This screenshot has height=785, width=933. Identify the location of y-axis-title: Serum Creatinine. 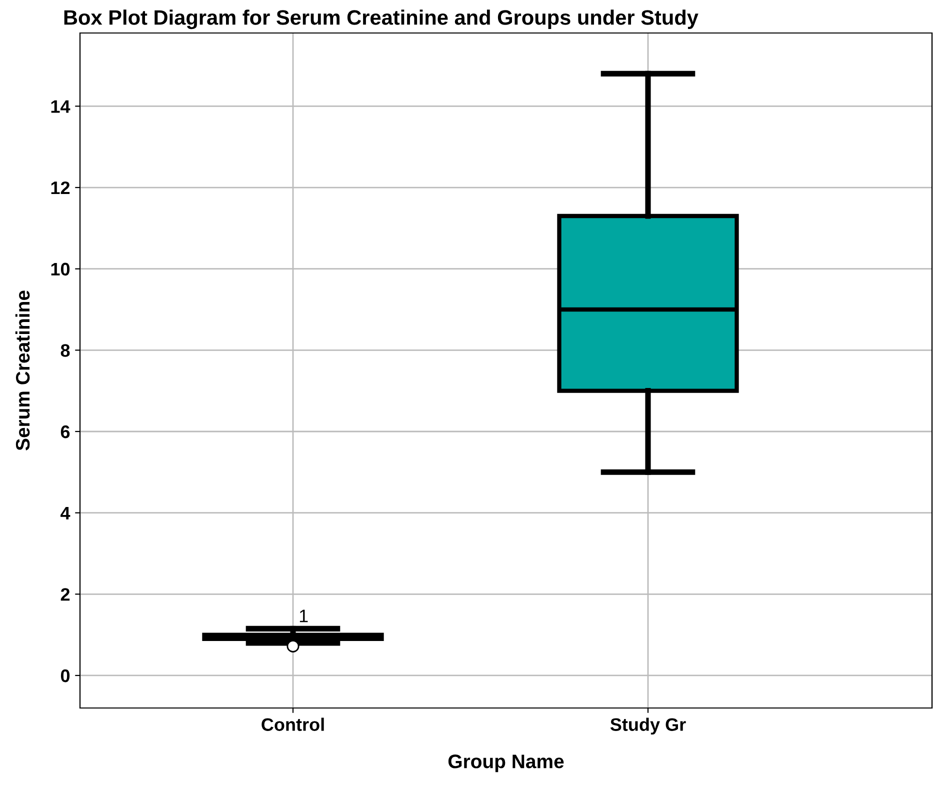
(22, 370).